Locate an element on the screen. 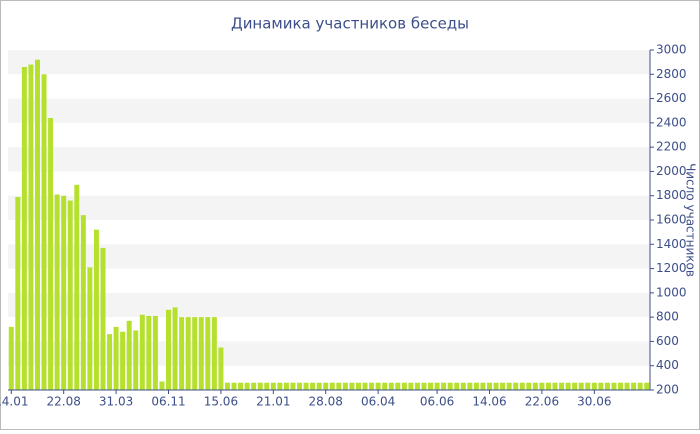  y-tick-label: 400 is located at coordinates (667, 365).